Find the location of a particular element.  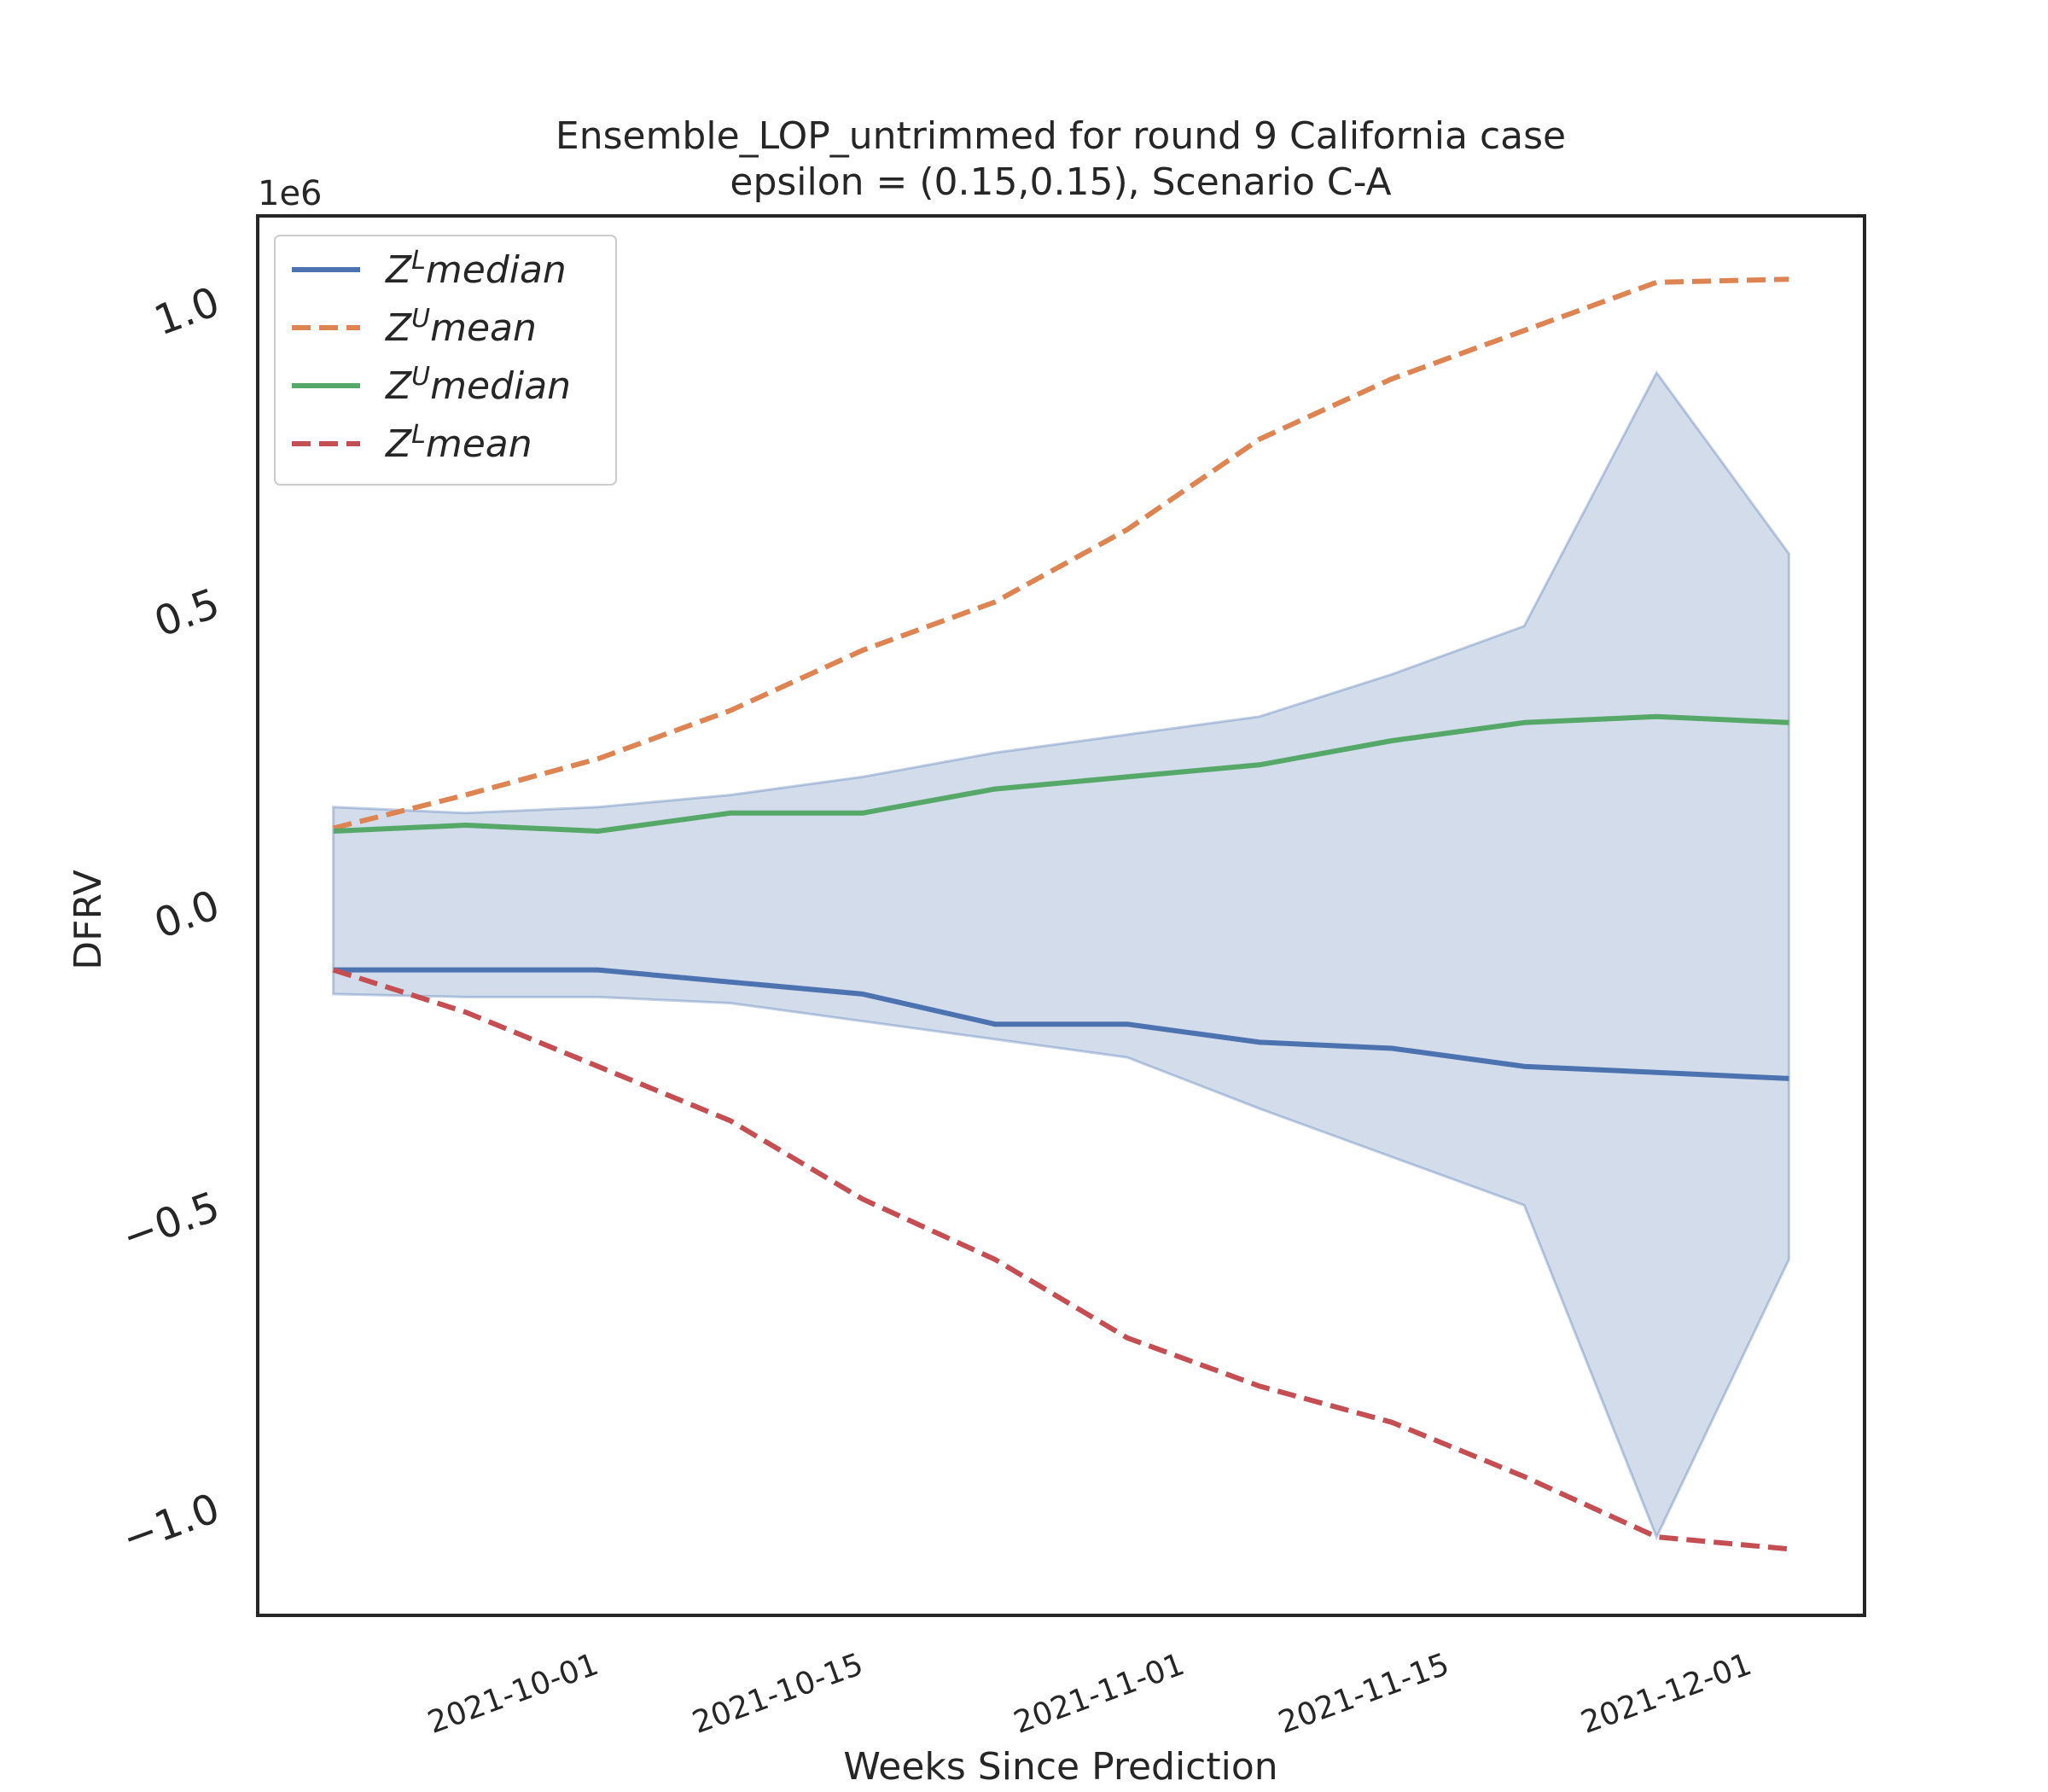

y-axis-label: DFRV is located at coordinates (88, 920).